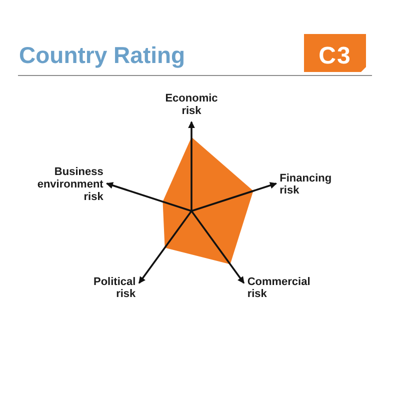 The height and width of the screenshot is (400, 404). Describe the element at coordinates (278, 288) in the screenshot. I see `spoke-label: Commercial risk` at that location.